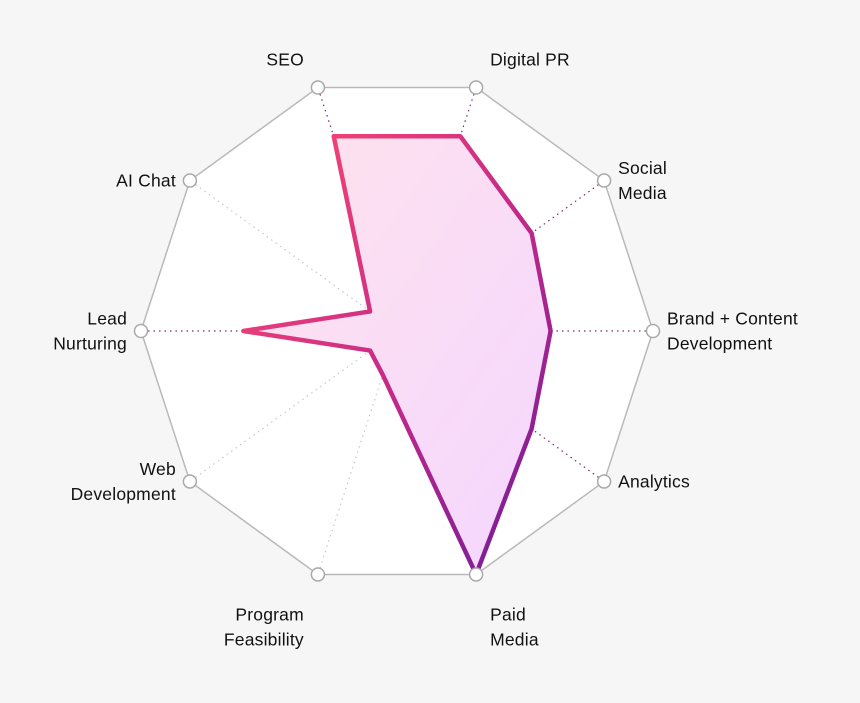  I want to click on axis-label-line: Lead, so click(107, 319).